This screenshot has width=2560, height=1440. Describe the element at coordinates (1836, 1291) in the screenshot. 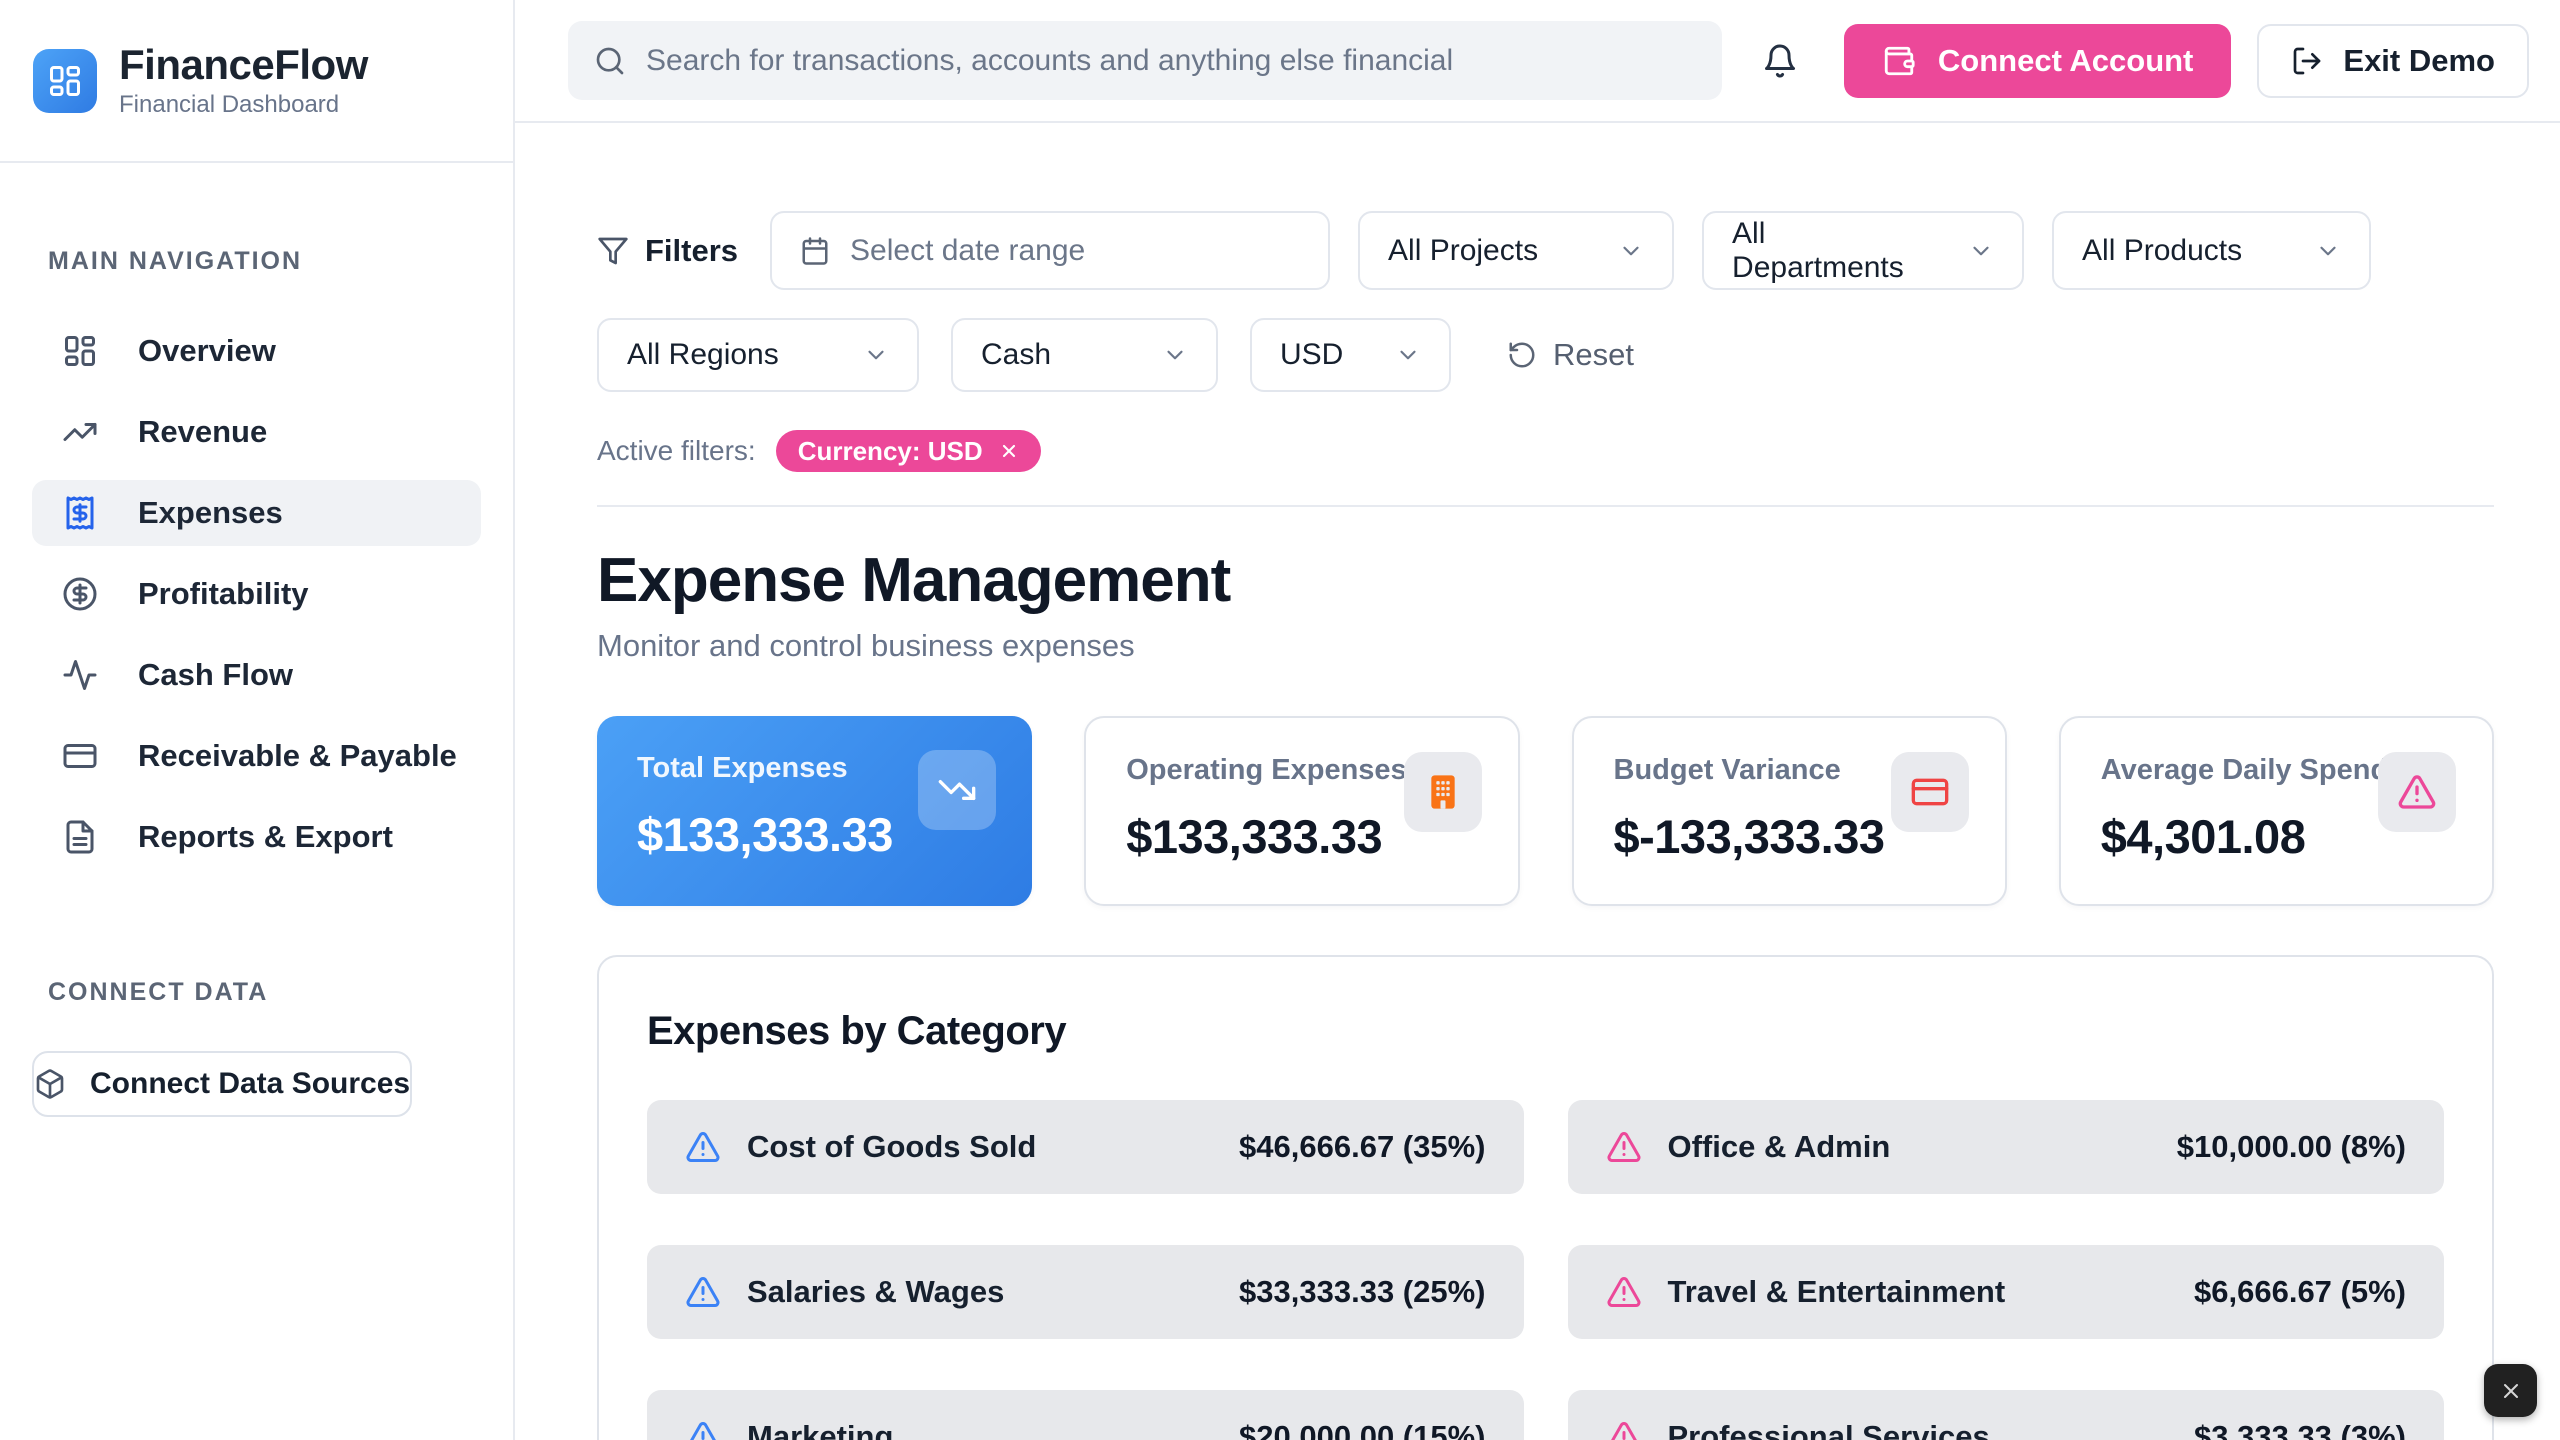

I see `category-name: Travel & Entertainment` at that location.